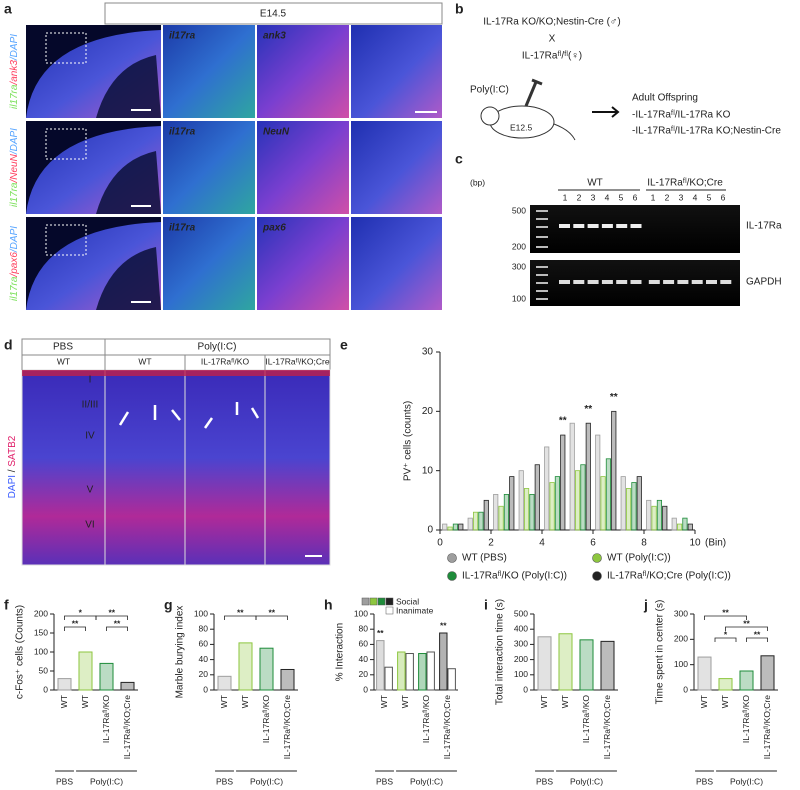  I want to click on legend-swatch, so click(365, 601).